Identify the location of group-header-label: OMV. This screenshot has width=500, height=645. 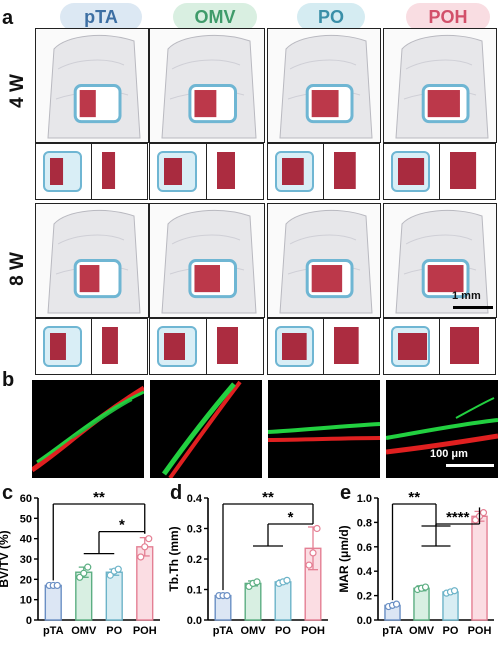
(215, 17).